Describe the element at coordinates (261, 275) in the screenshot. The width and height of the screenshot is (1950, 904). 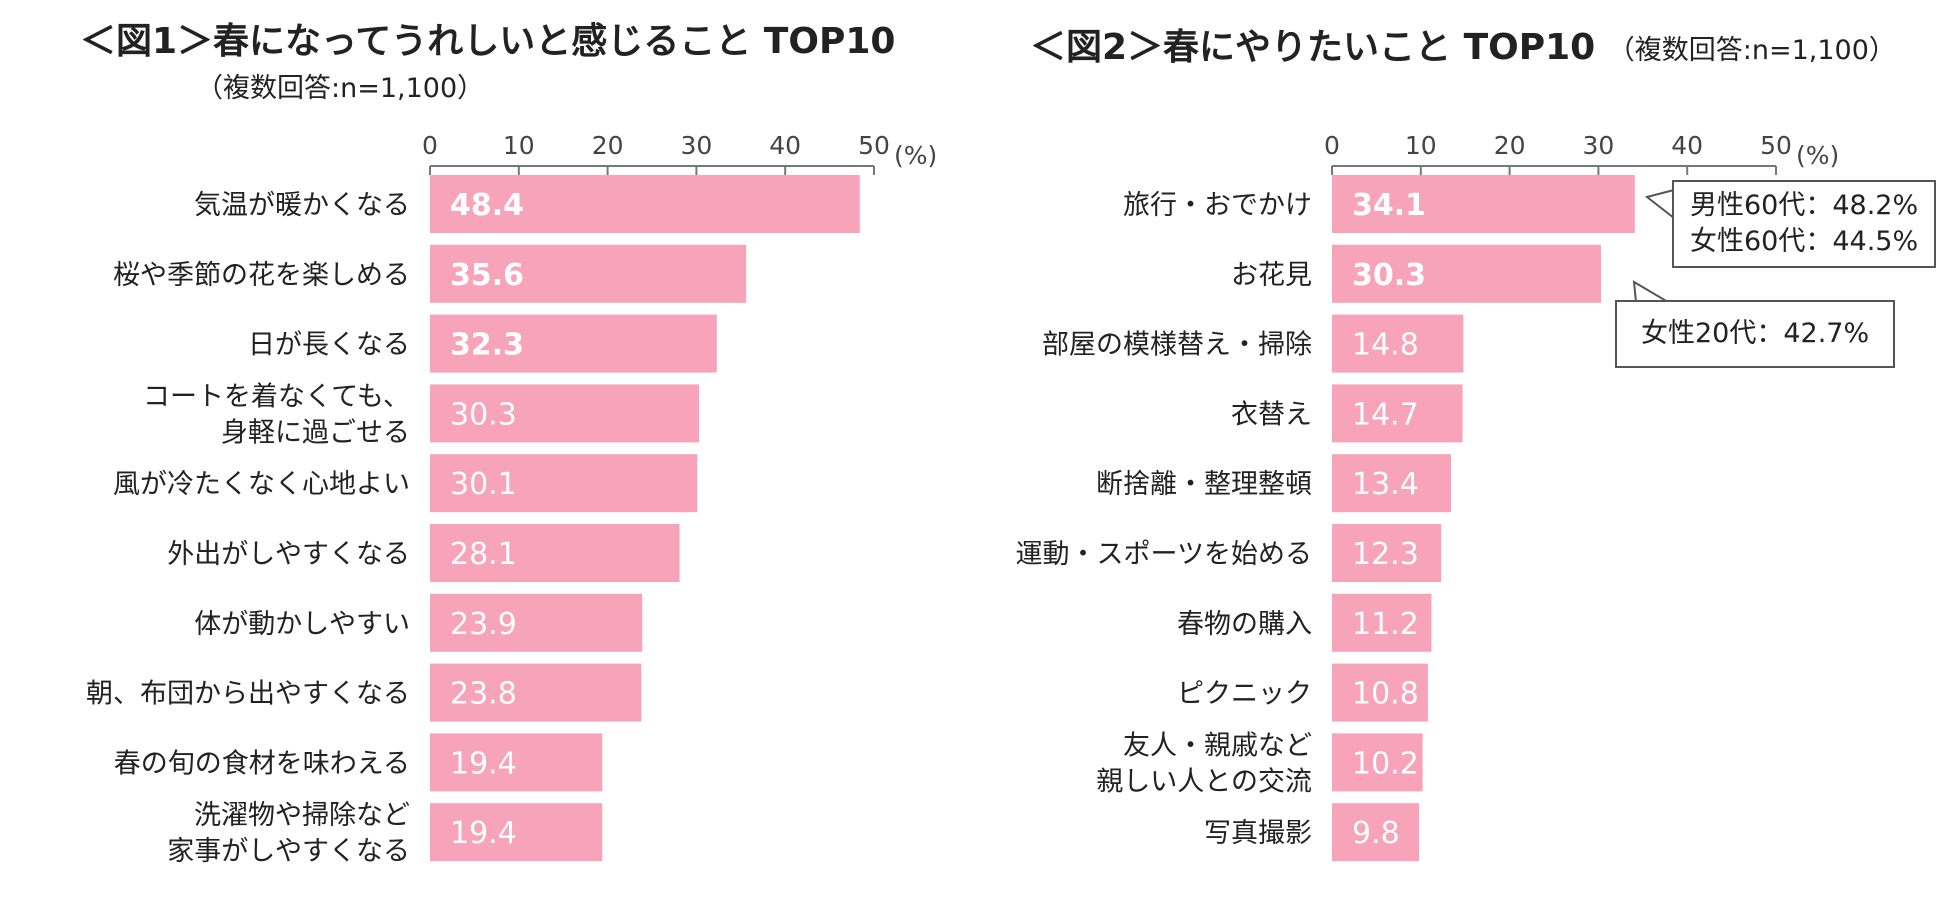
I see `category-label: 桜や季節の花を楽しめる` at that location.